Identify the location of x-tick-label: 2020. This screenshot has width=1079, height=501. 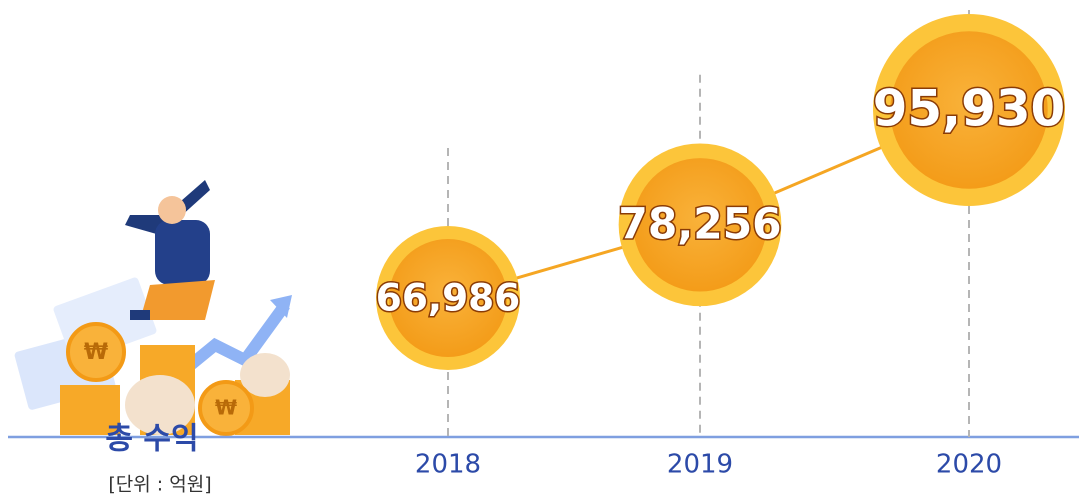
(969, 465).